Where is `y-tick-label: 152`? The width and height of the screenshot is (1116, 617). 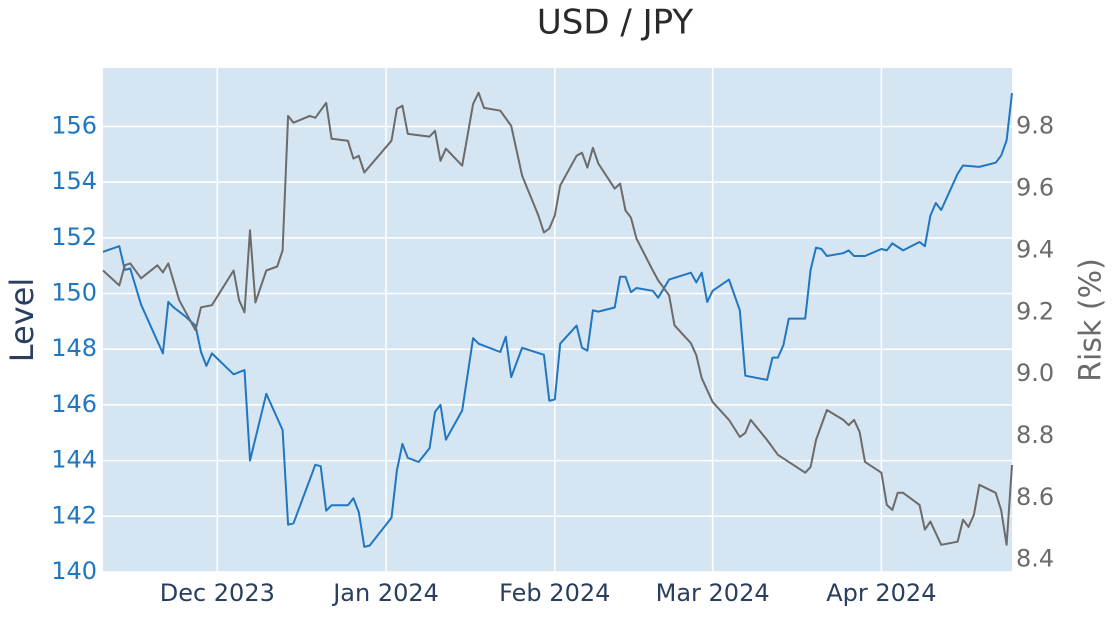 y-tick-label: 152 is located at coordinates (74, 237).